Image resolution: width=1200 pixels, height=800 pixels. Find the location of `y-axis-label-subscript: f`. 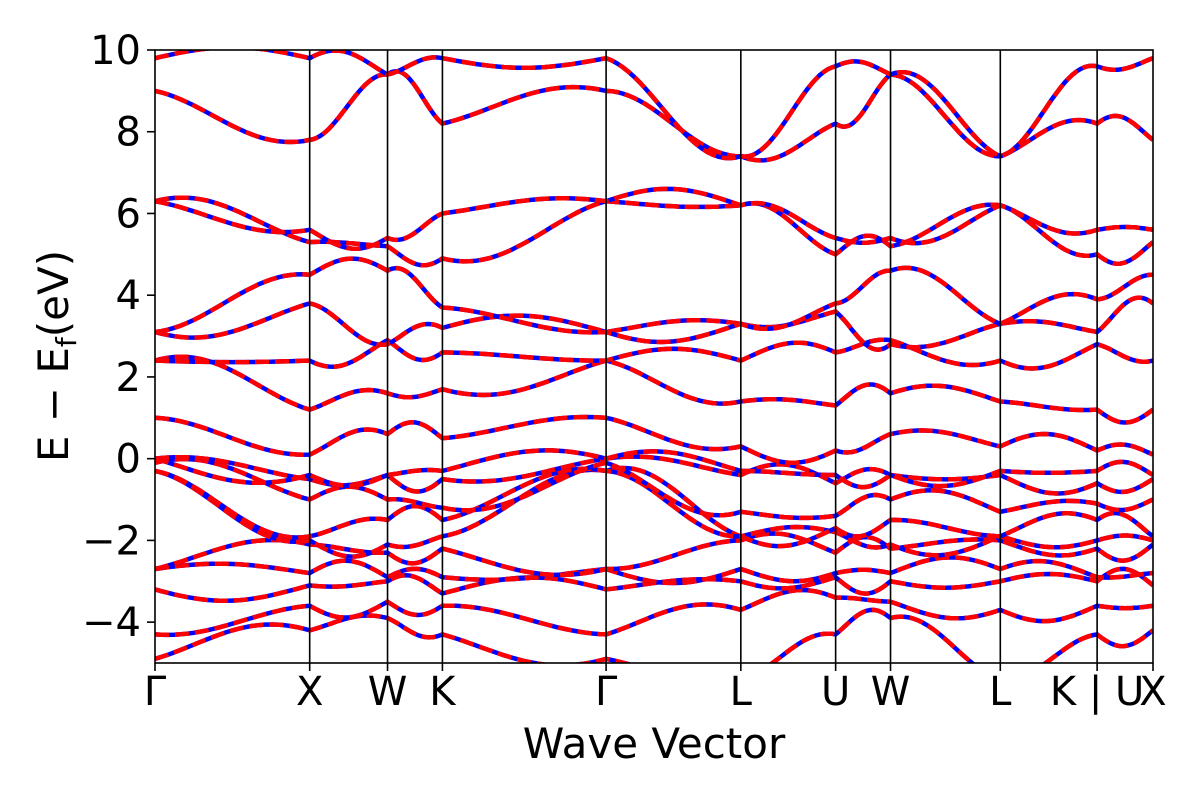

y-axis-label-subscript: f is located at coordinates (66, 341).